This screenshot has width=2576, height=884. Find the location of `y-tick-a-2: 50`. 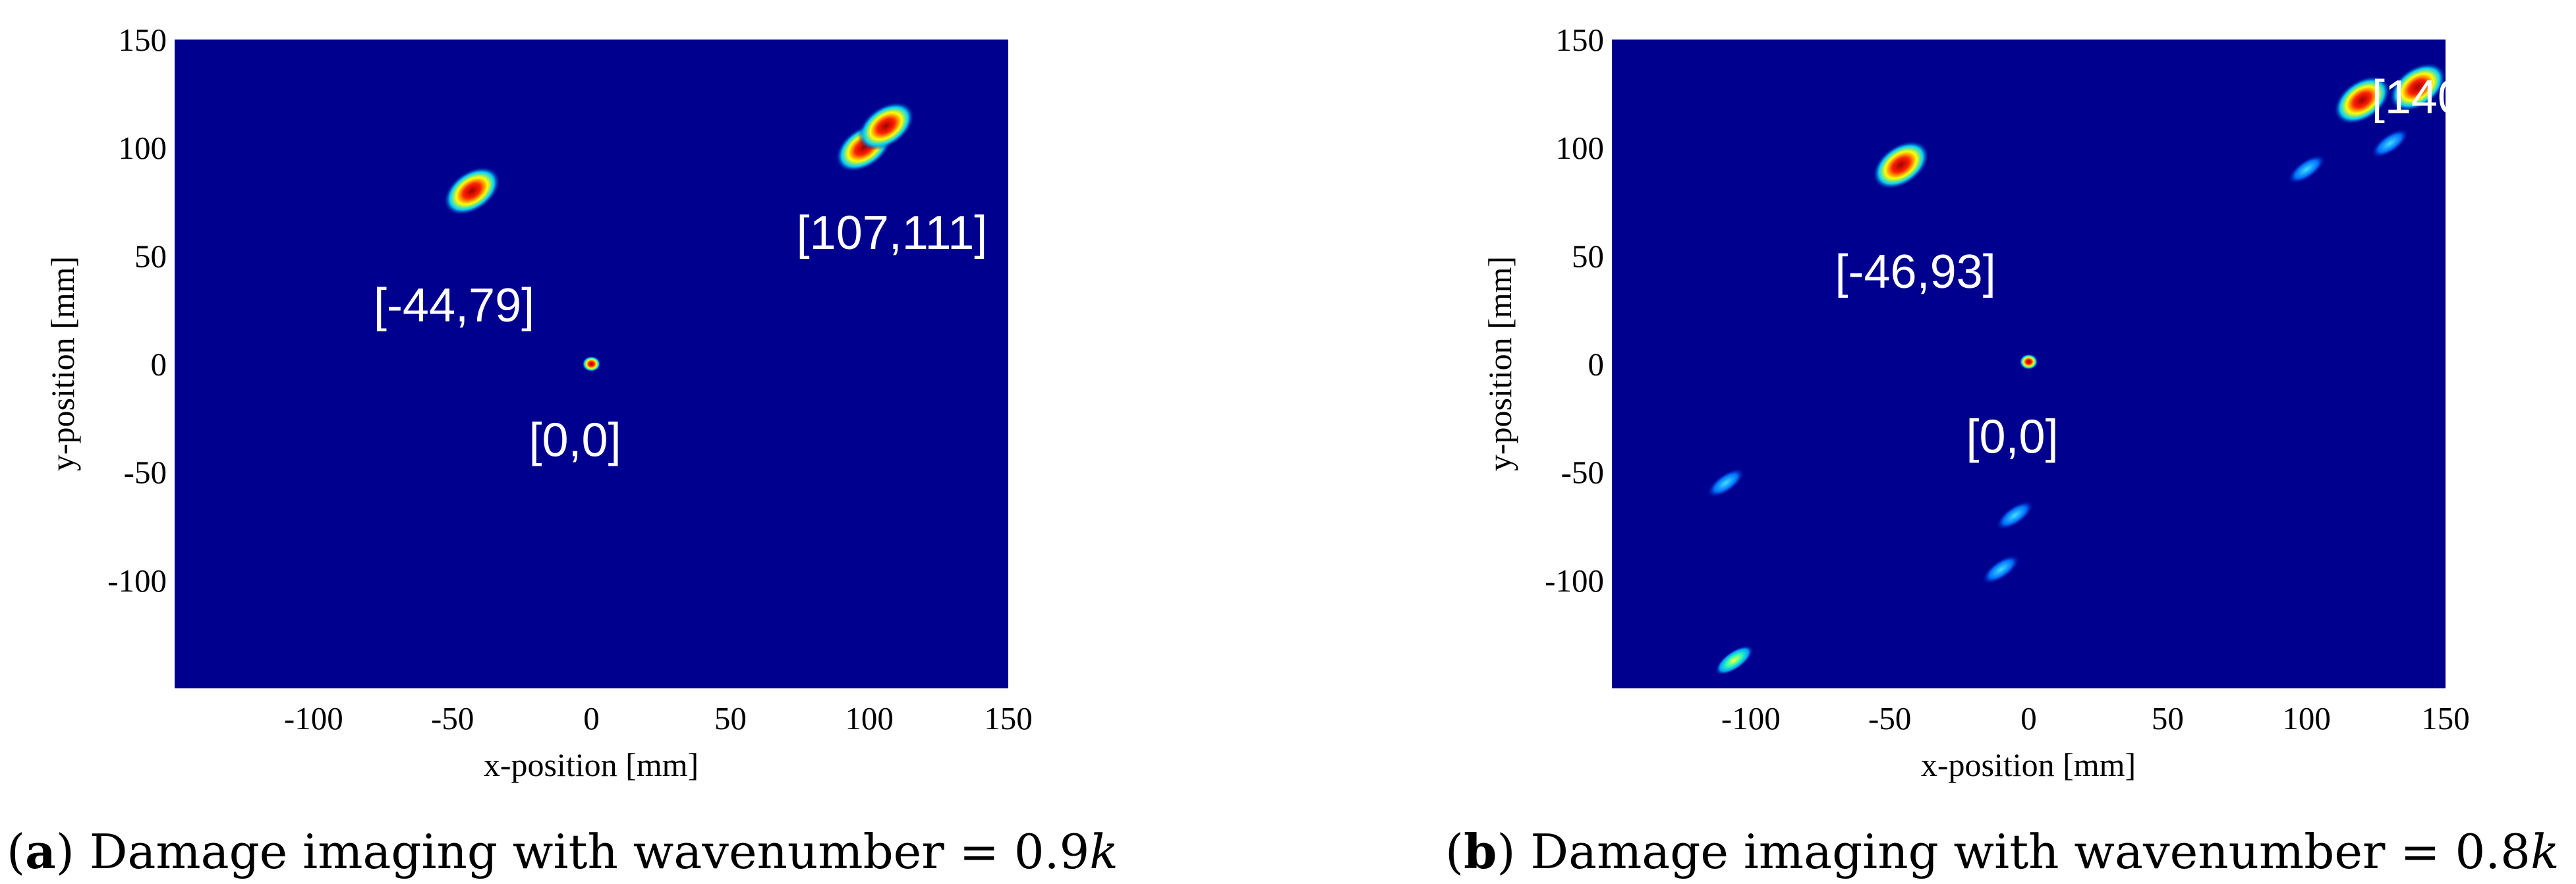

y-tick-a-2: 50 is located at coordinates (150, 256).